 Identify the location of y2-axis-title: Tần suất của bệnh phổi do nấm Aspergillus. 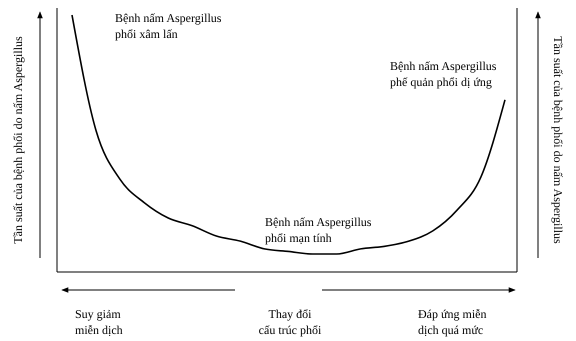
(558, 140).